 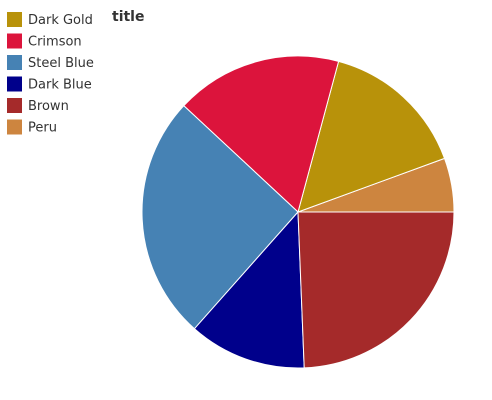 What do you see at coordinates (14, 62) in the screenshot?
I see `legend-swatch-steel-blue` at bounding box center [14, 62].